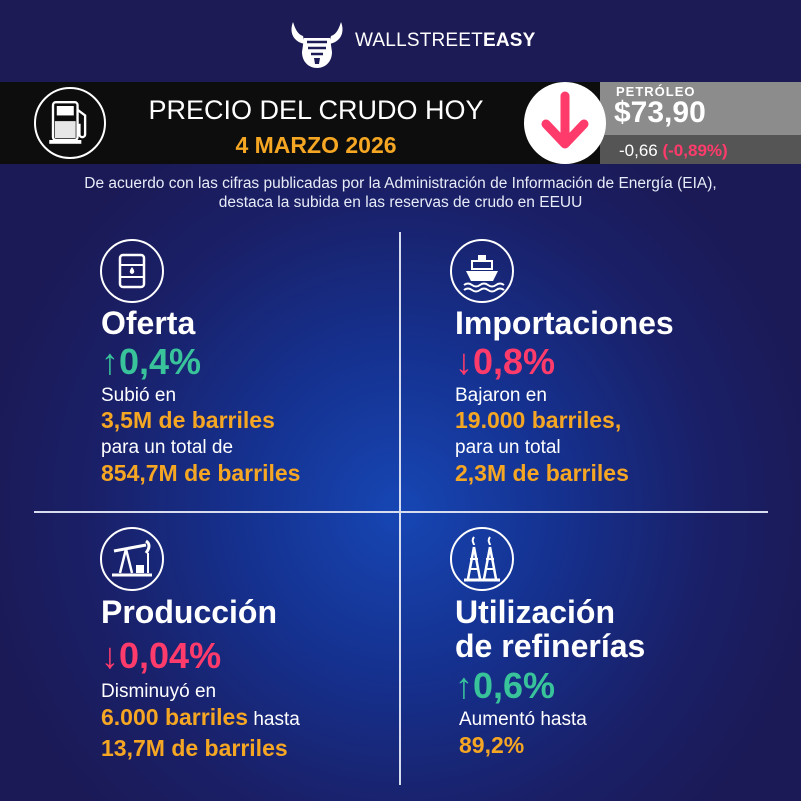 This screenshot has height=801, width=801. I want to click on oil-pumpjack-icon-circle, so click(132, 559).